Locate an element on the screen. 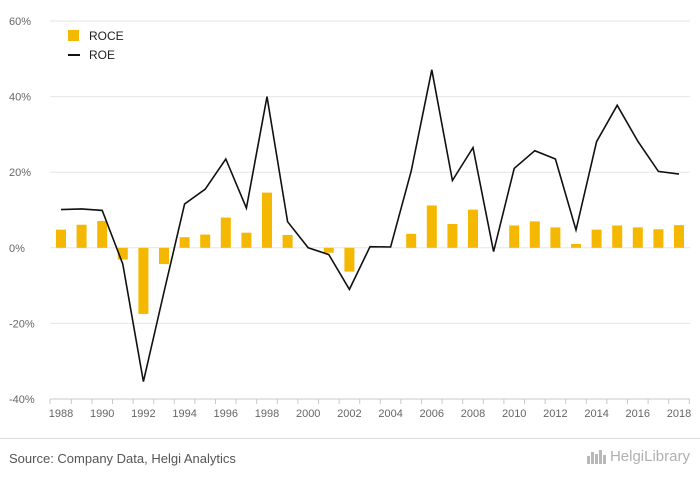 The width and height of the screenshot is (700, 484). roce-bar-2013 is located at coordinates (576, 246).